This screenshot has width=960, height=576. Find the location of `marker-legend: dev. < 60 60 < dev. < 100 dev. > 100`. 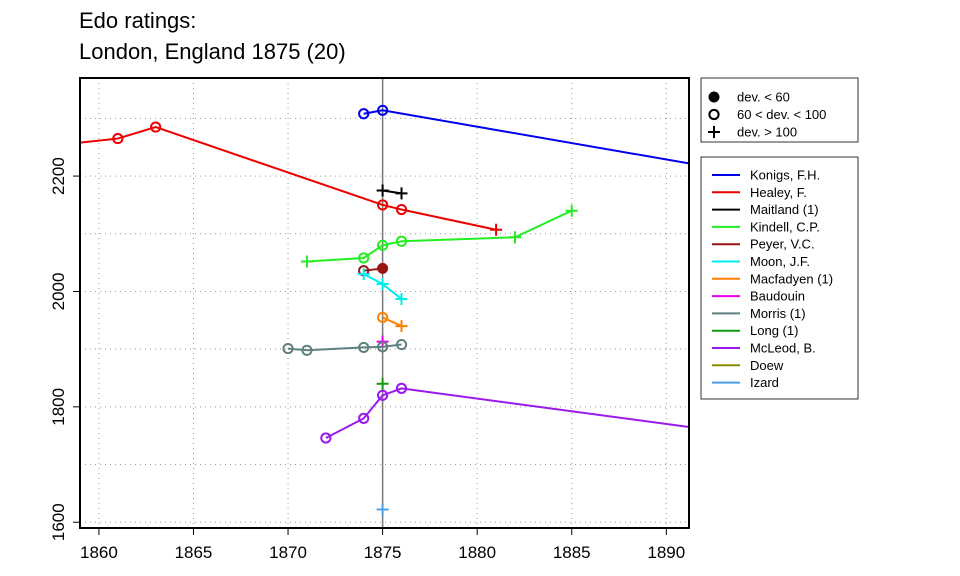

marker-legend: dev. < 60 60 < dev. < 100 dev. > 100 is located at coordinates (779, 110).